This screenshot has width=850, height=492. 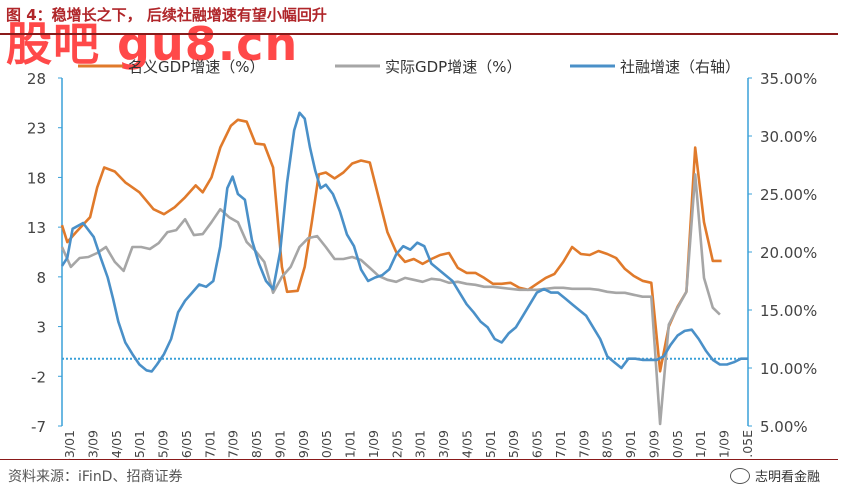 What do you see at coordinates (166, 15) in the screenshot?
I see `figure-title: 图 4：稳增长之下， 后续社融增速有望小幅回升` at bounding box center [166, 15].